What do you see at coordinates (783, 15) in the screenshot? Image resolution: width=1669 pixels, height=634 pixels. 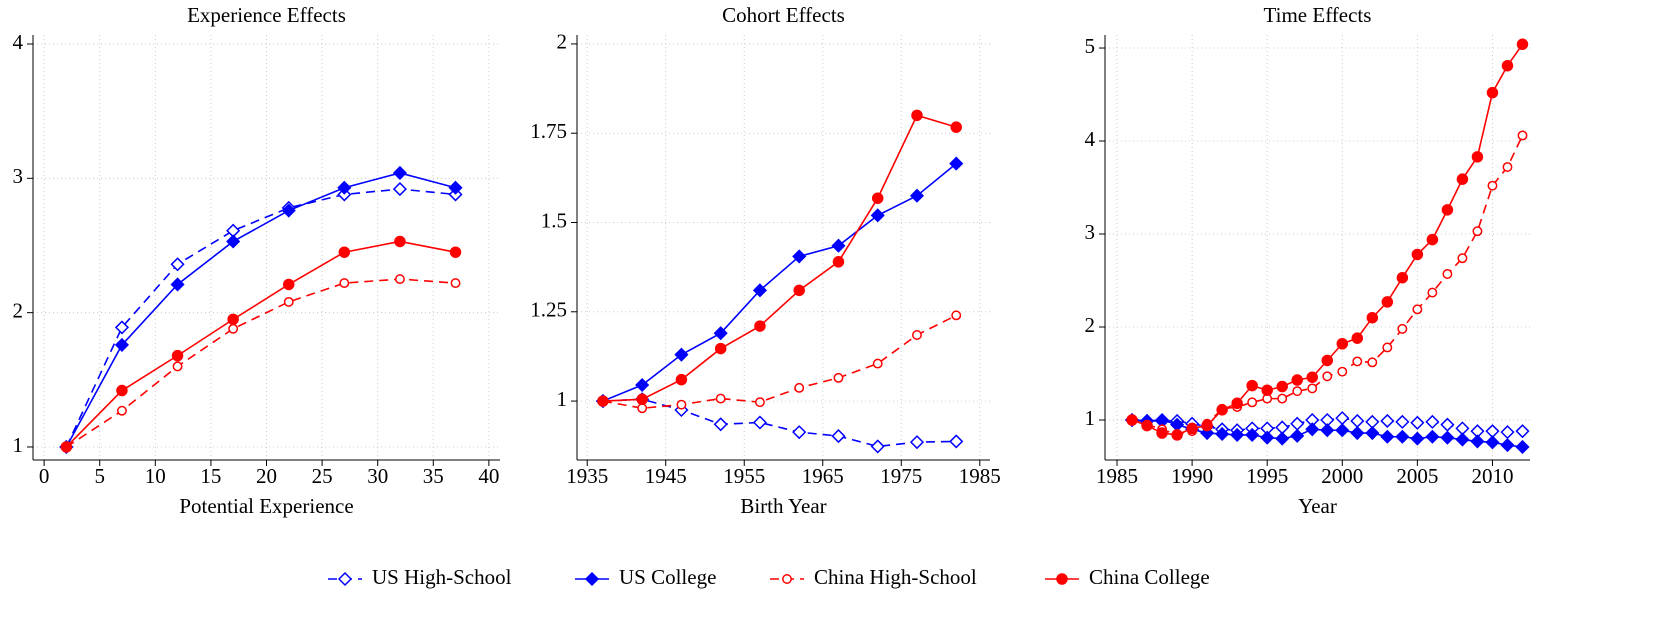 I see `panel-title: Cohort Effects` at bounding box center [783, 15].